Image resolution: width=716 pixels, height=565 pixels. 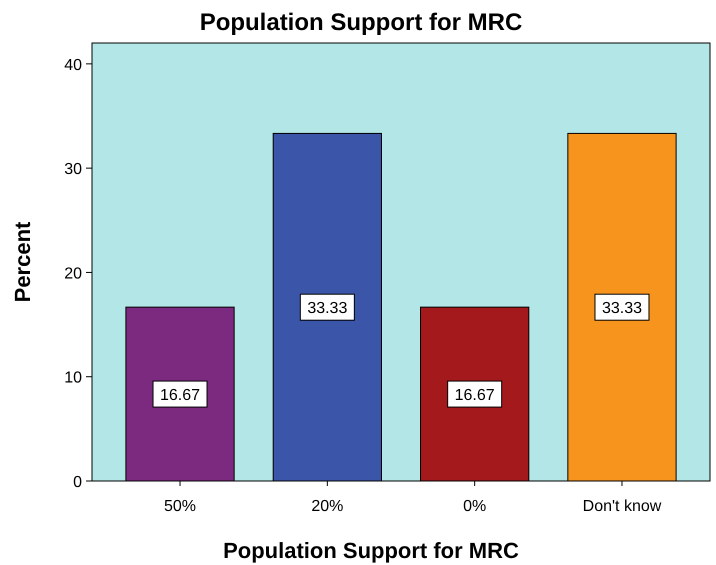 I want to click on y-tick-label: 0, so click(x=77, y=482).